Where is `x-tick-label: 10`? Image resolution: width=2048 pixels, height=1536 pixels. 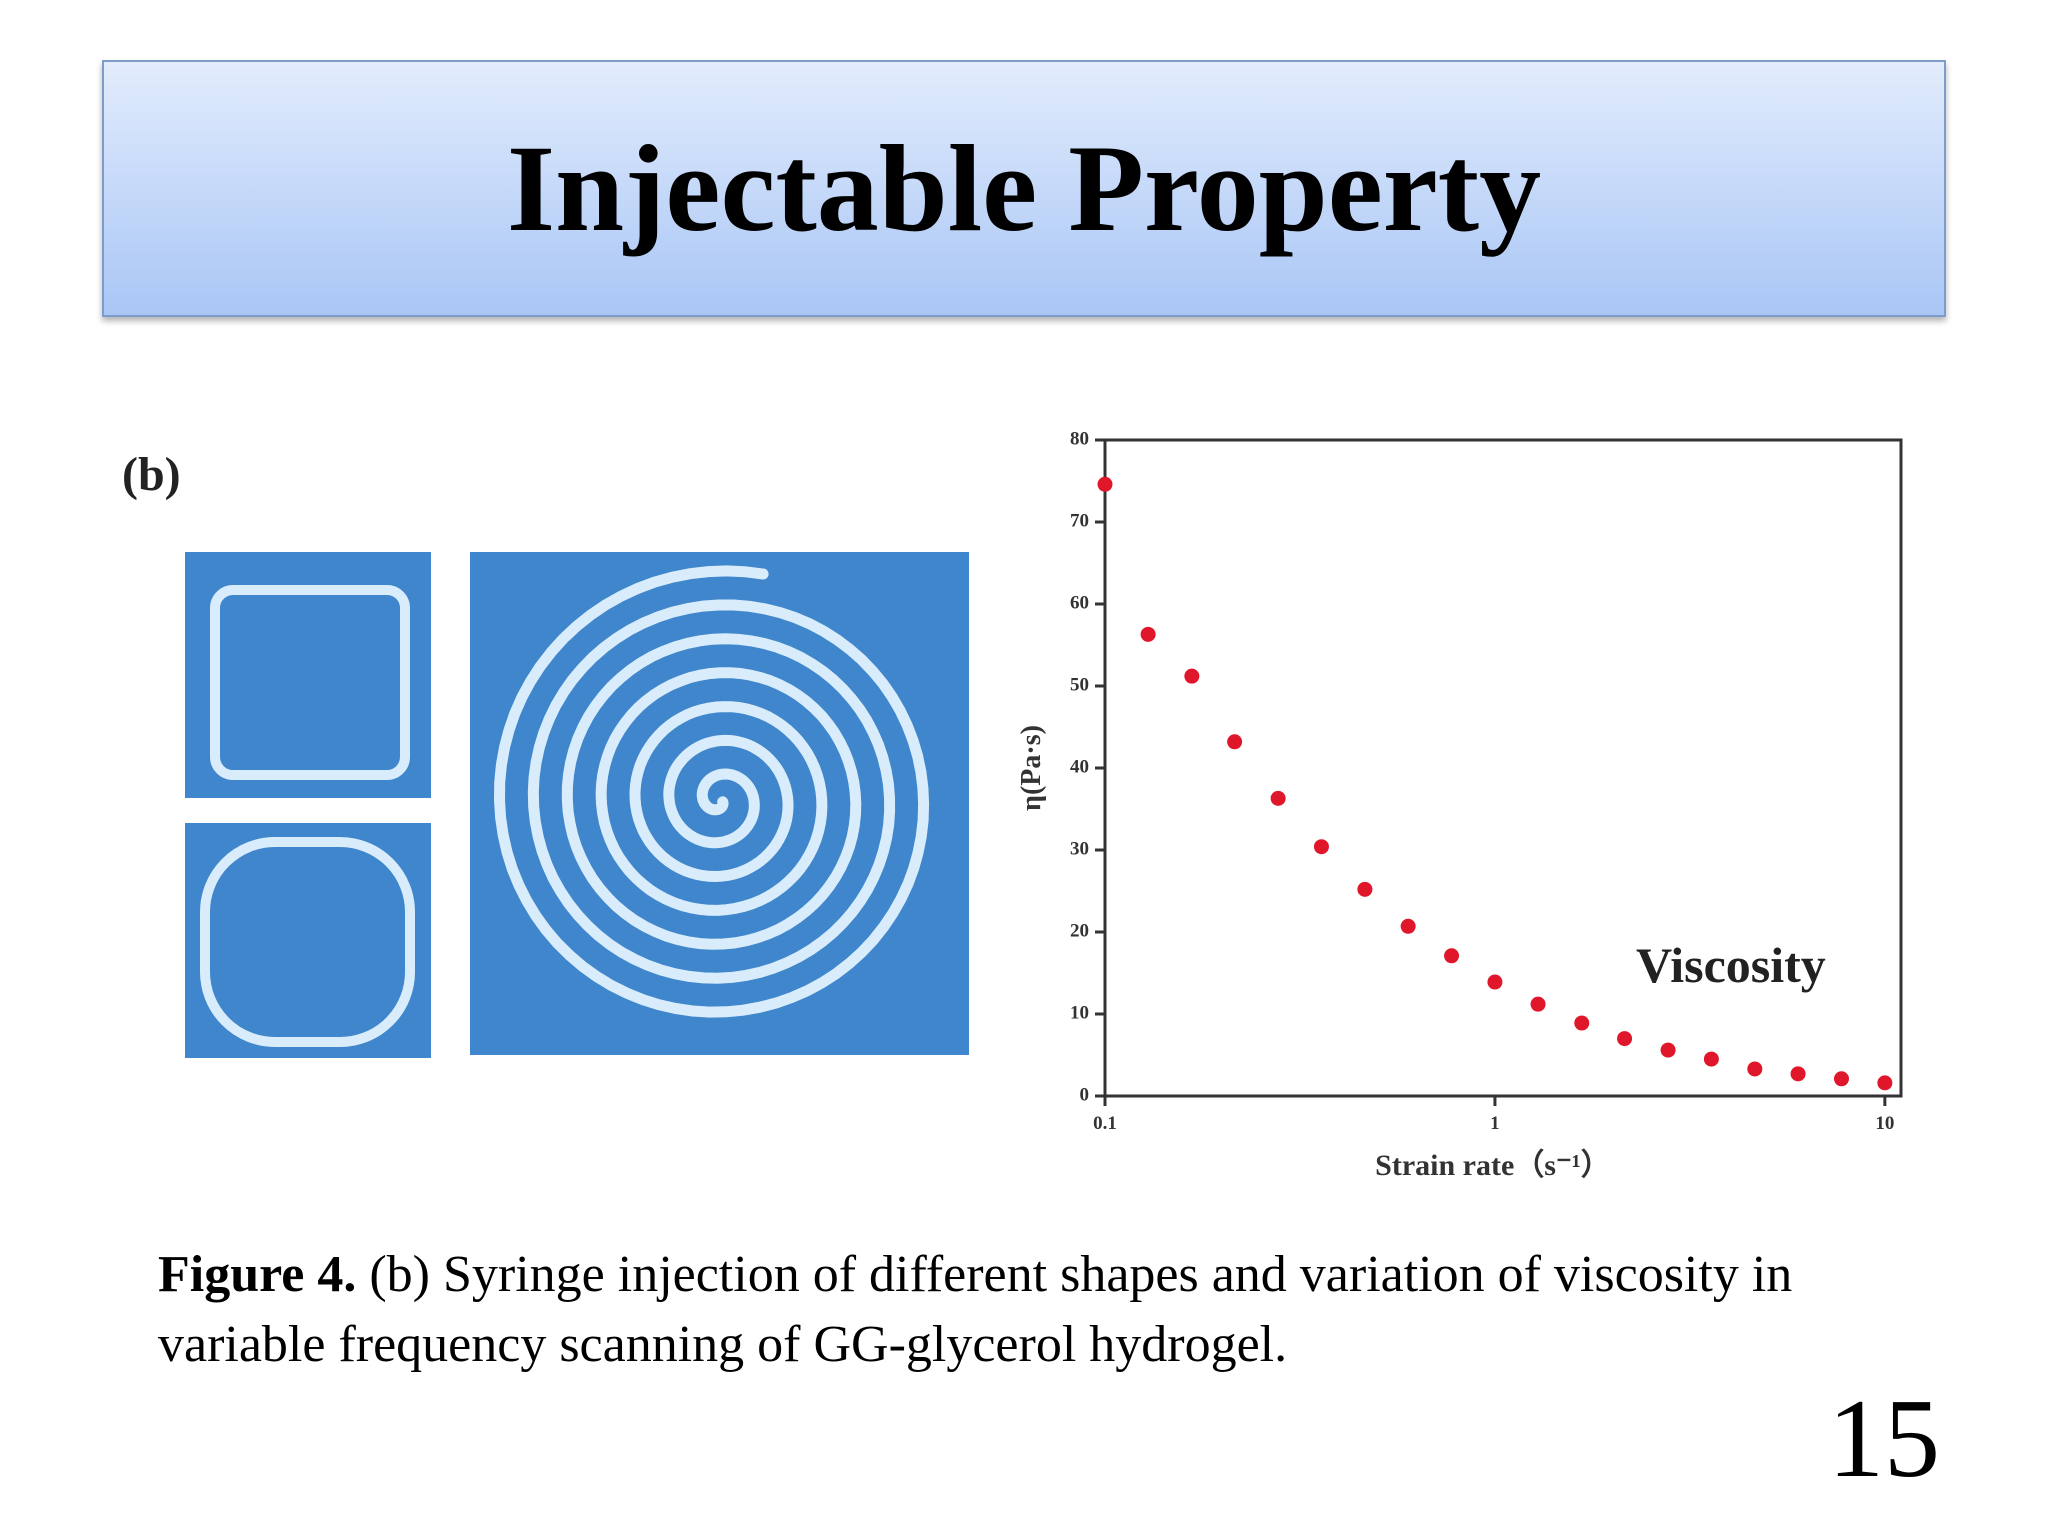
x-tick-label: 10 is located at coordinates (1884, 1123).